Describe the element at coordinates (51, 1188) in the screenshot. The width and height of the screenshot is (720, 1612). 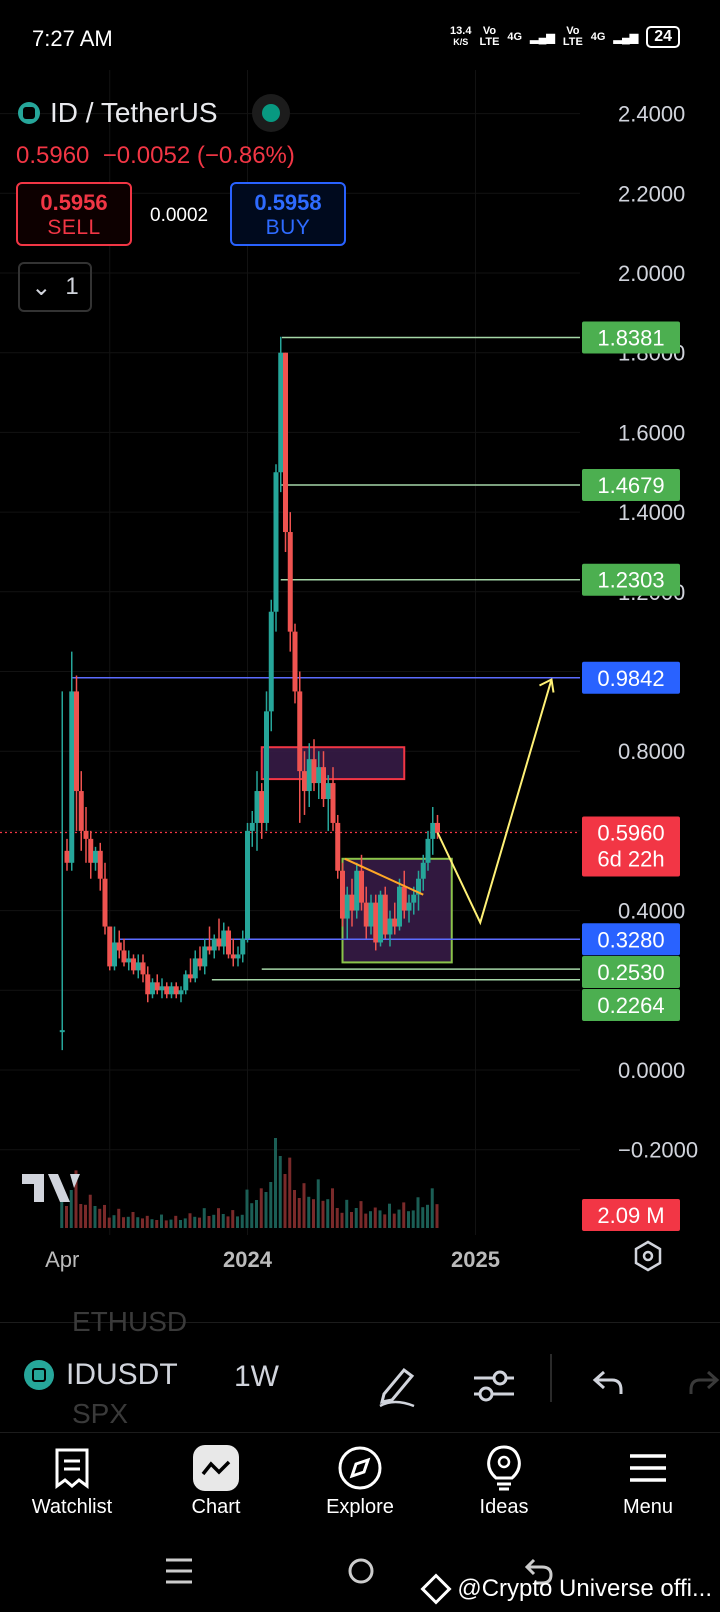
I see `tradingview-logo-icon` at that location.